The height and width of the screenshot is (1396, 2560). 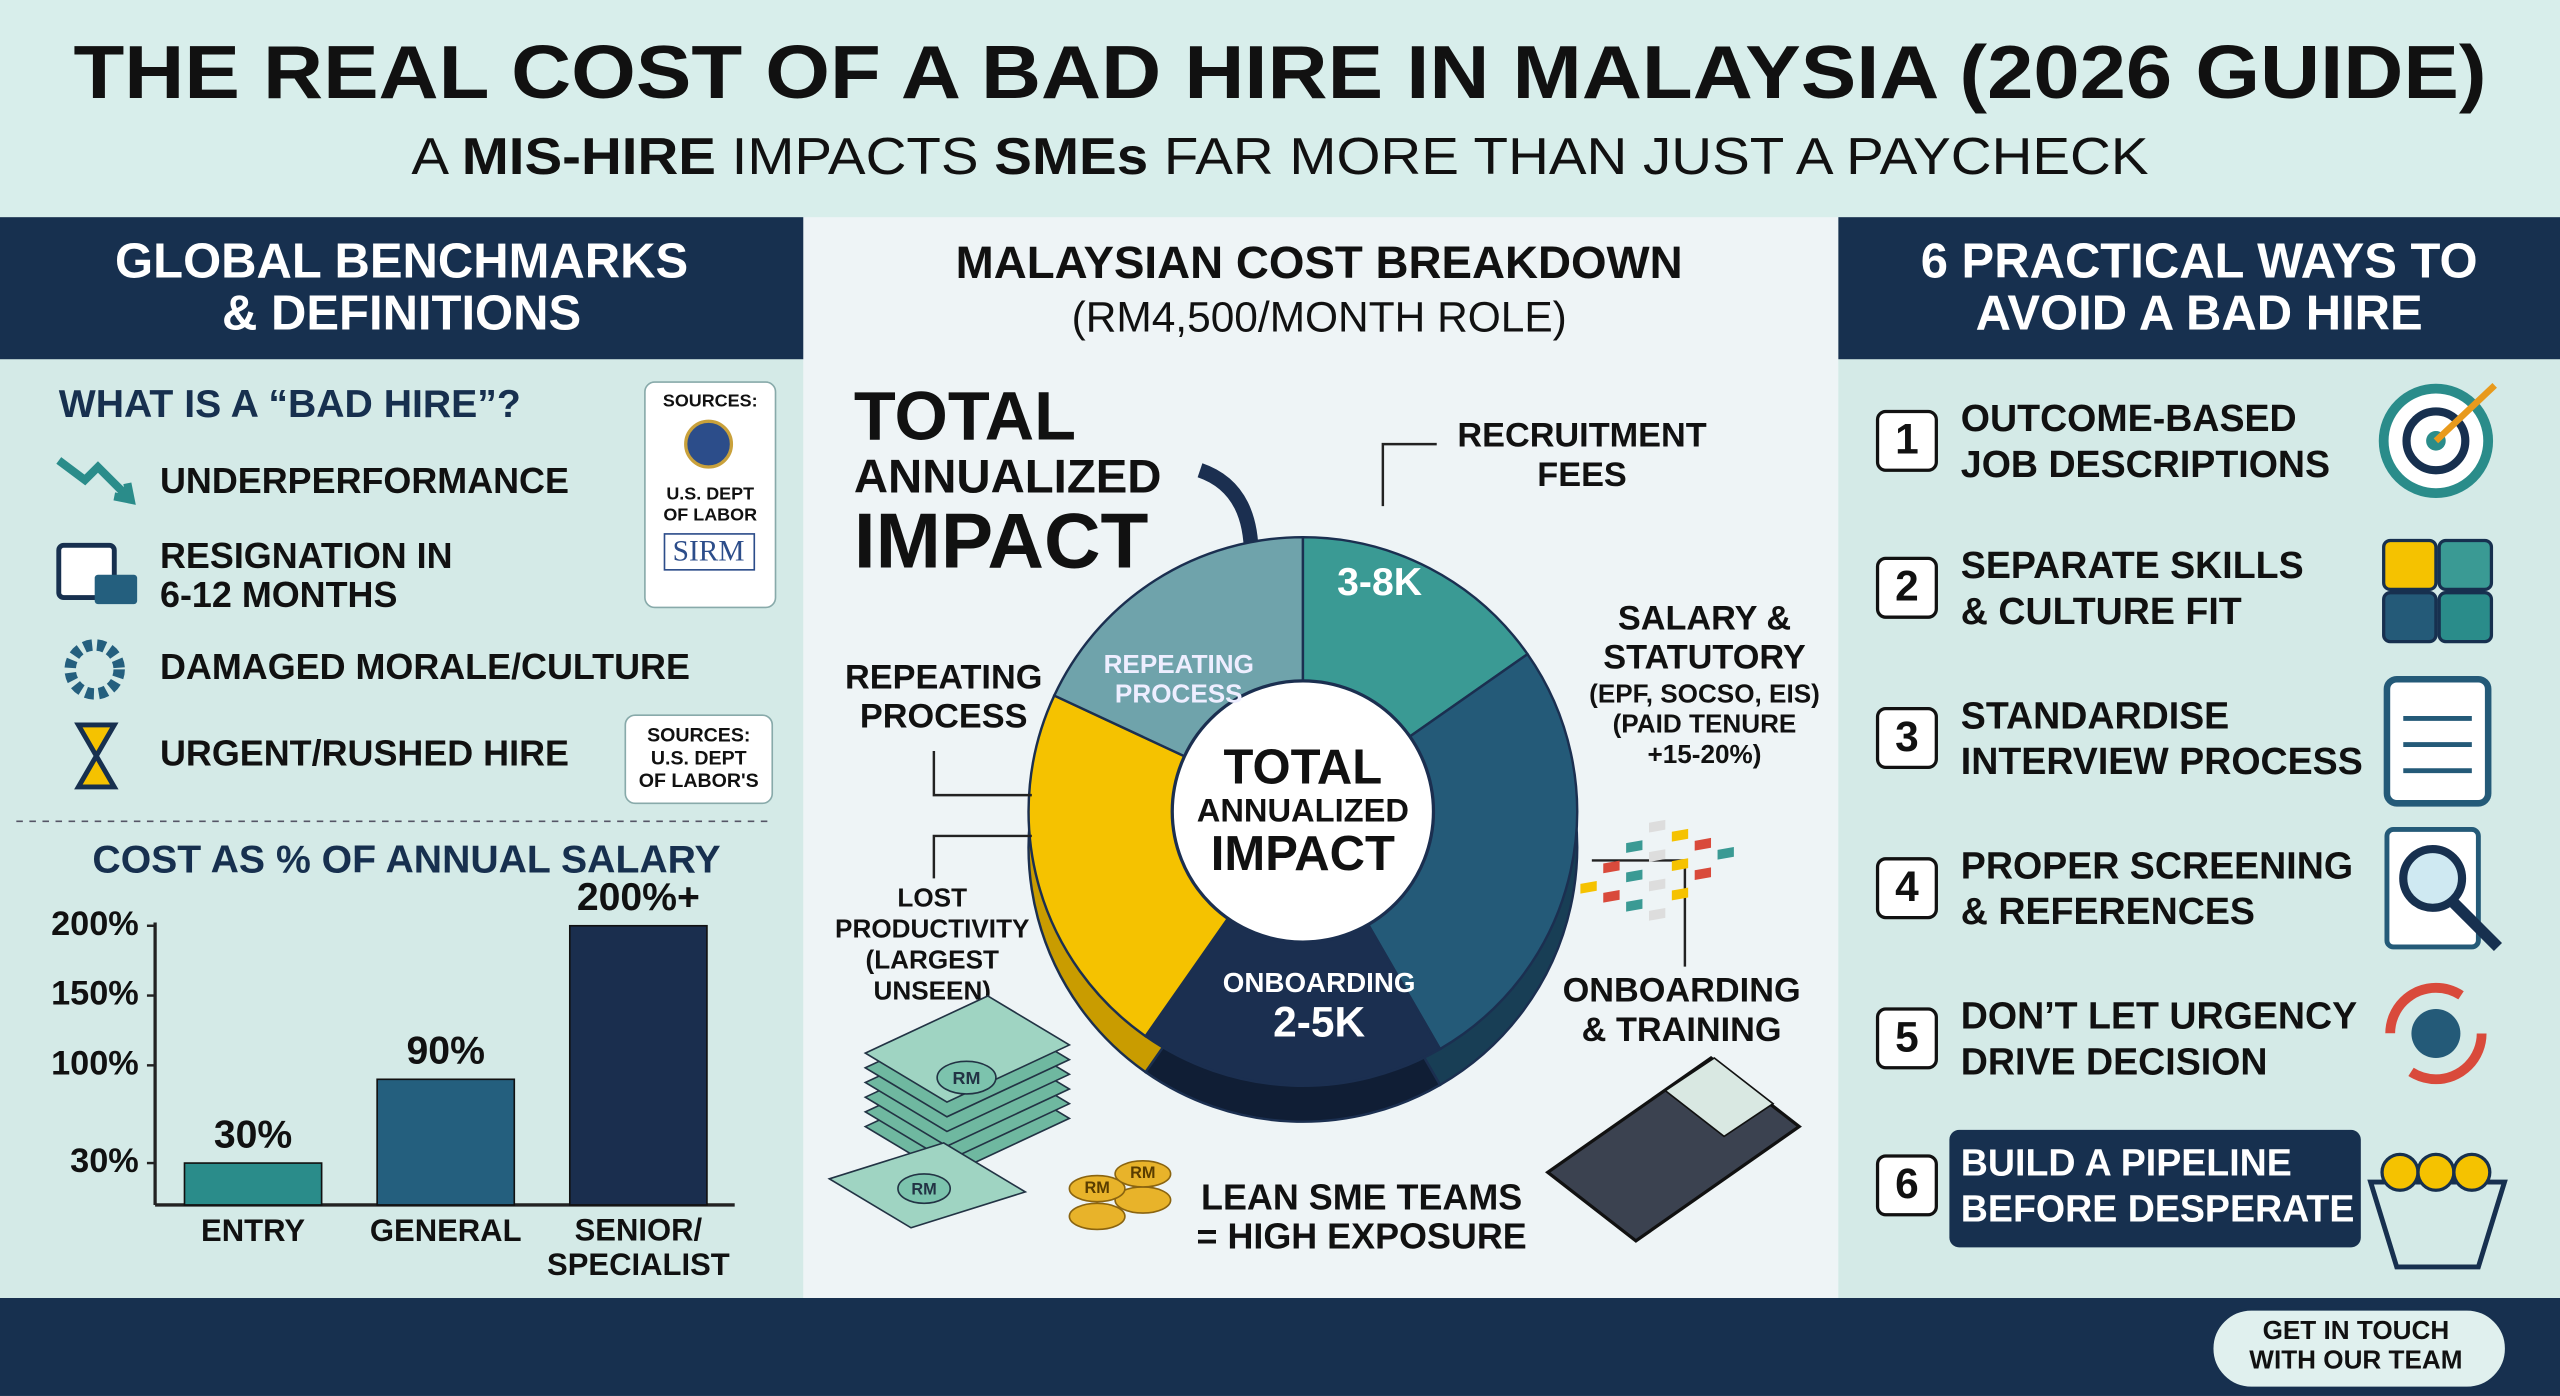 I want to click on tip-text: JOB DESCRIPTIONS, so click(x=2145, y=464).